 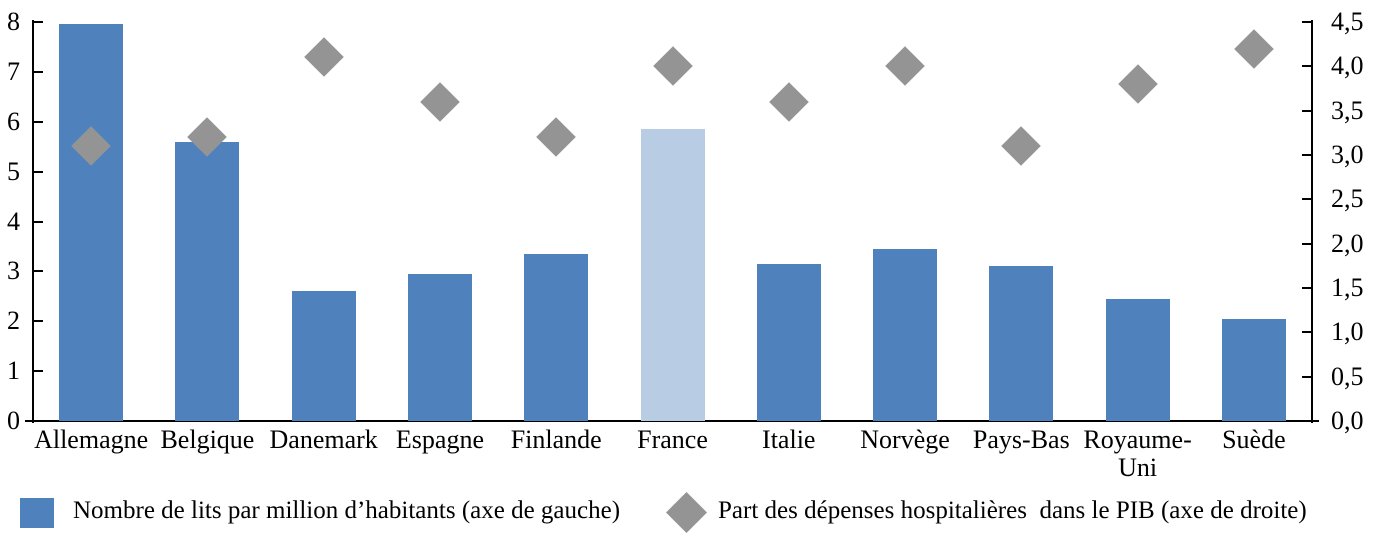 What do you see at coordinates (1347, 420) in the screenshot?
I see `y-axis-right-tick-label: 0,0` at bounding box center [1347, 420].